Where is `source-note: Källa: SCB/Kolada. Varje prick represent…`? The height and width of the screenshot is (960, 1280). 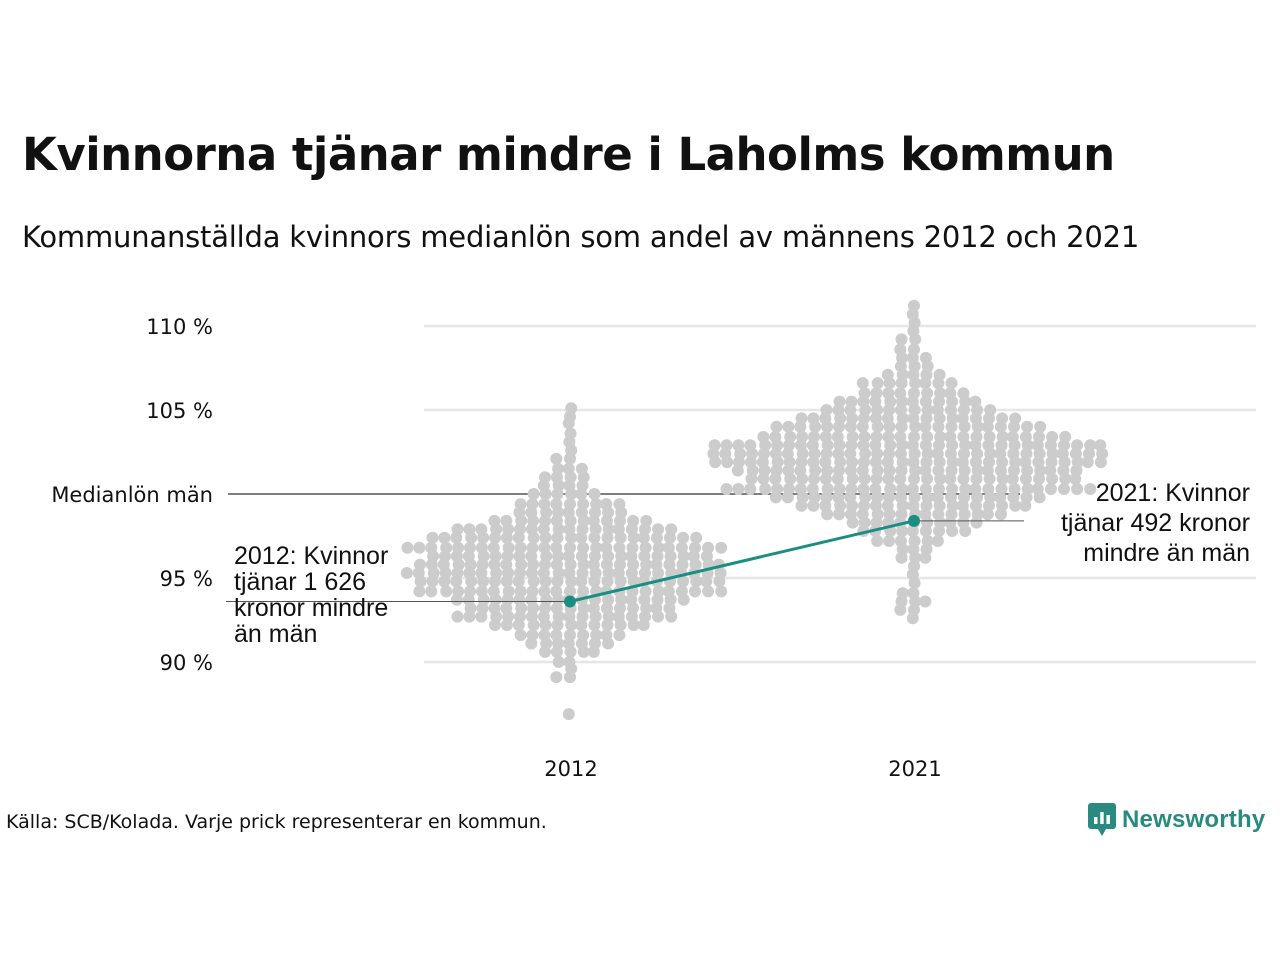
source-note: Källa: SCB/Kolada. Varje prick represent… is located at coordinates (276, 822).